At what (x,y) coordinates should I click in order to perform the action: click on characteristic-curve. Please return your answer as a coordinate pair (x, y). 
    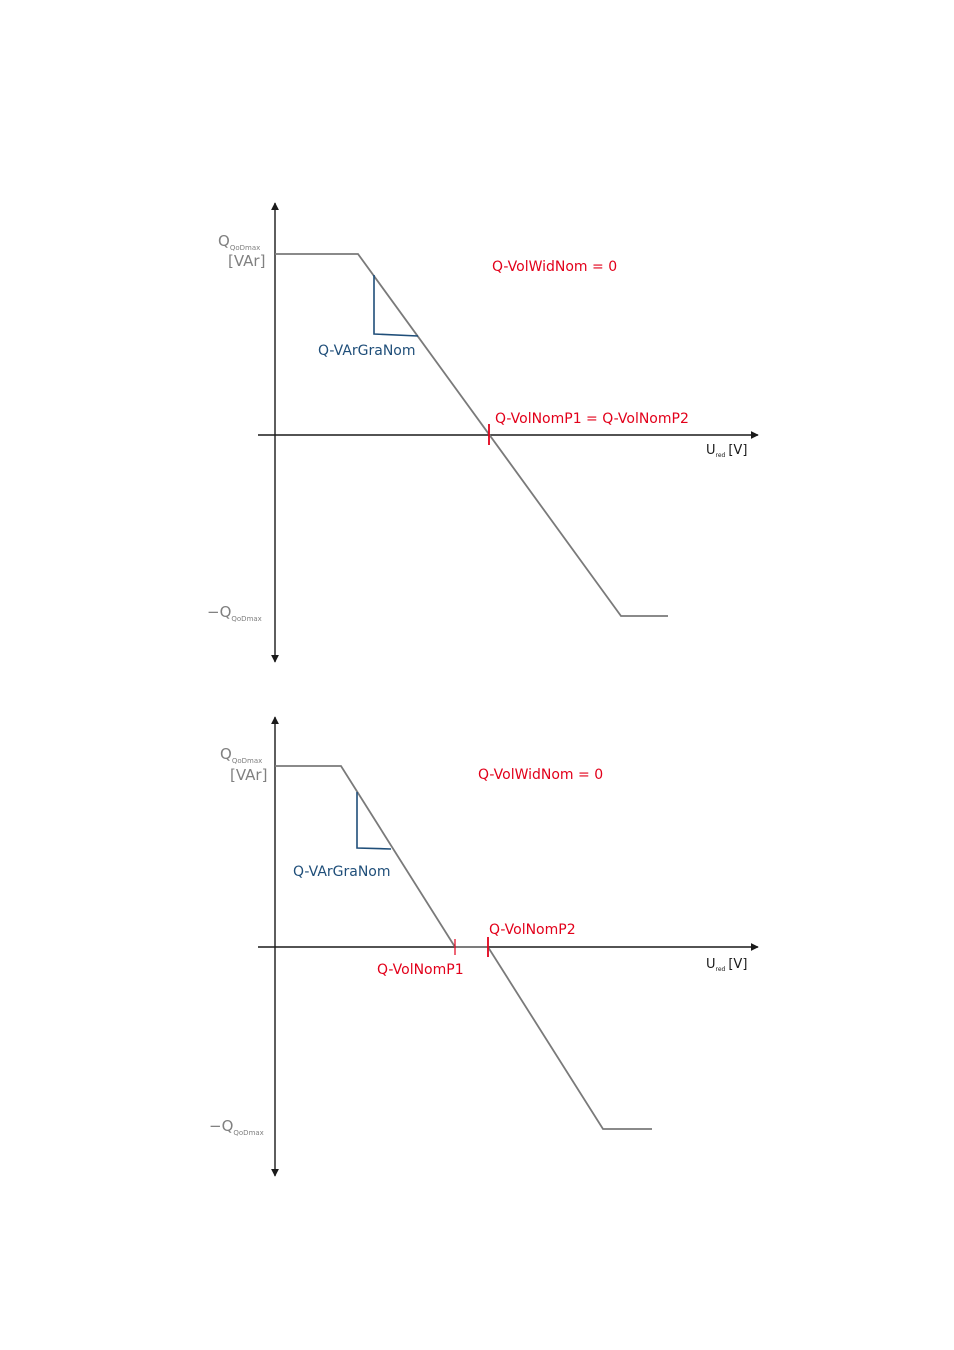
    Looking at the image, I should click on (463, 947).